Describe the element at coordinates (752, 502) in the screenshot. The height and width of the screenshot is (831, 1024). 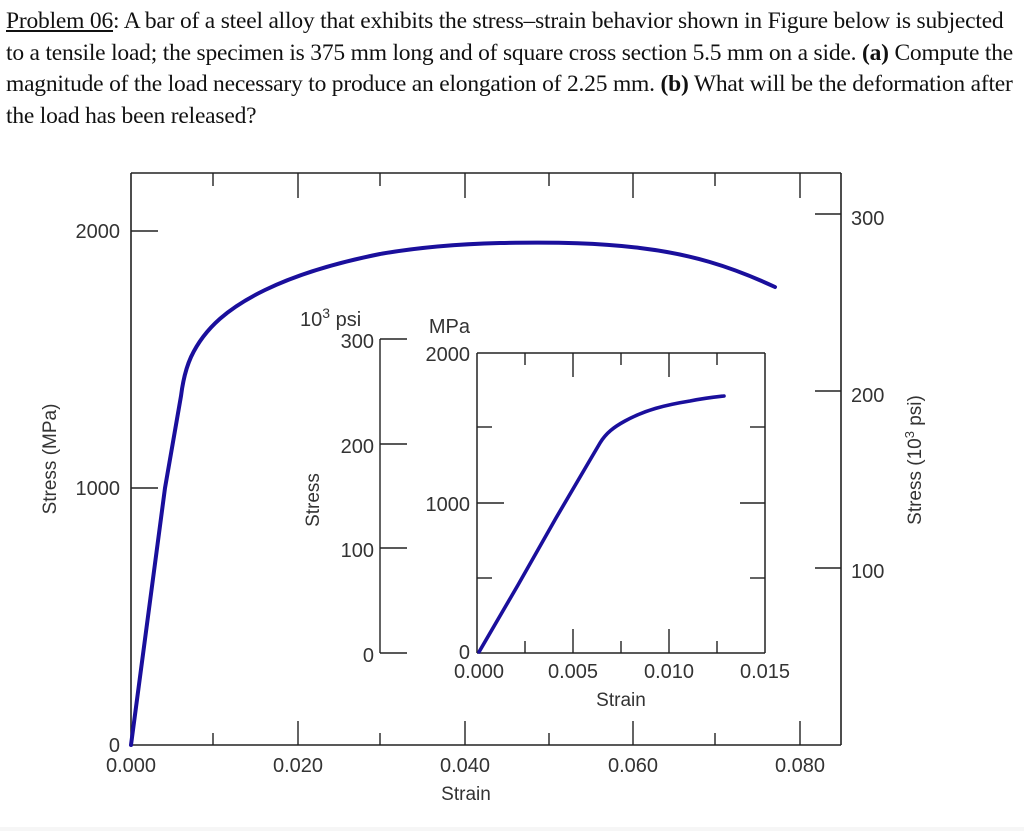
I see `inset-y-ticks-right` at that location.